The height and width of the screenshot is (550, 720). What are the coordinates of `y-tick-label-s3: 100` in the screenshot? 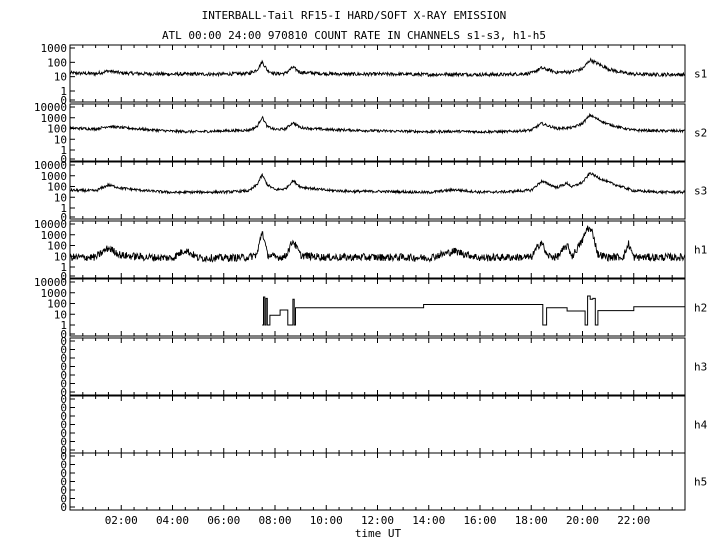 It's located at (57, 187).